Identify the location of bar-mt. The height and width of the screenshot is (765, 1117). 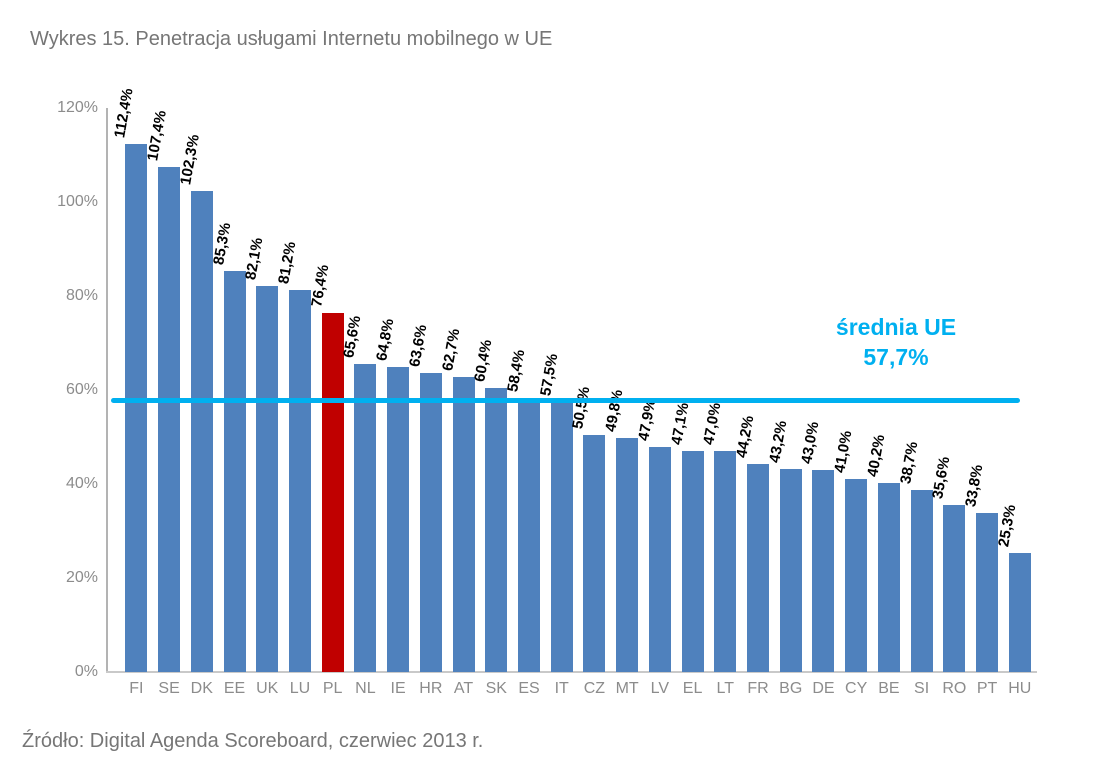
(627, 555).